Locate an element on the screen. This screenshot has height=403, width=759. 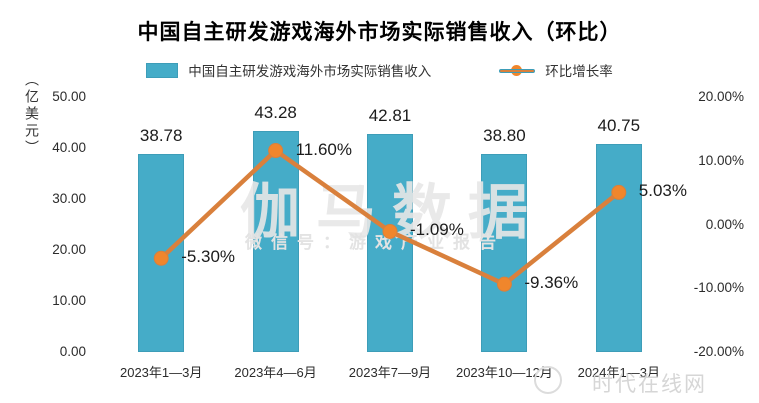
legend-line-icon is located at coordinates (517, 70).